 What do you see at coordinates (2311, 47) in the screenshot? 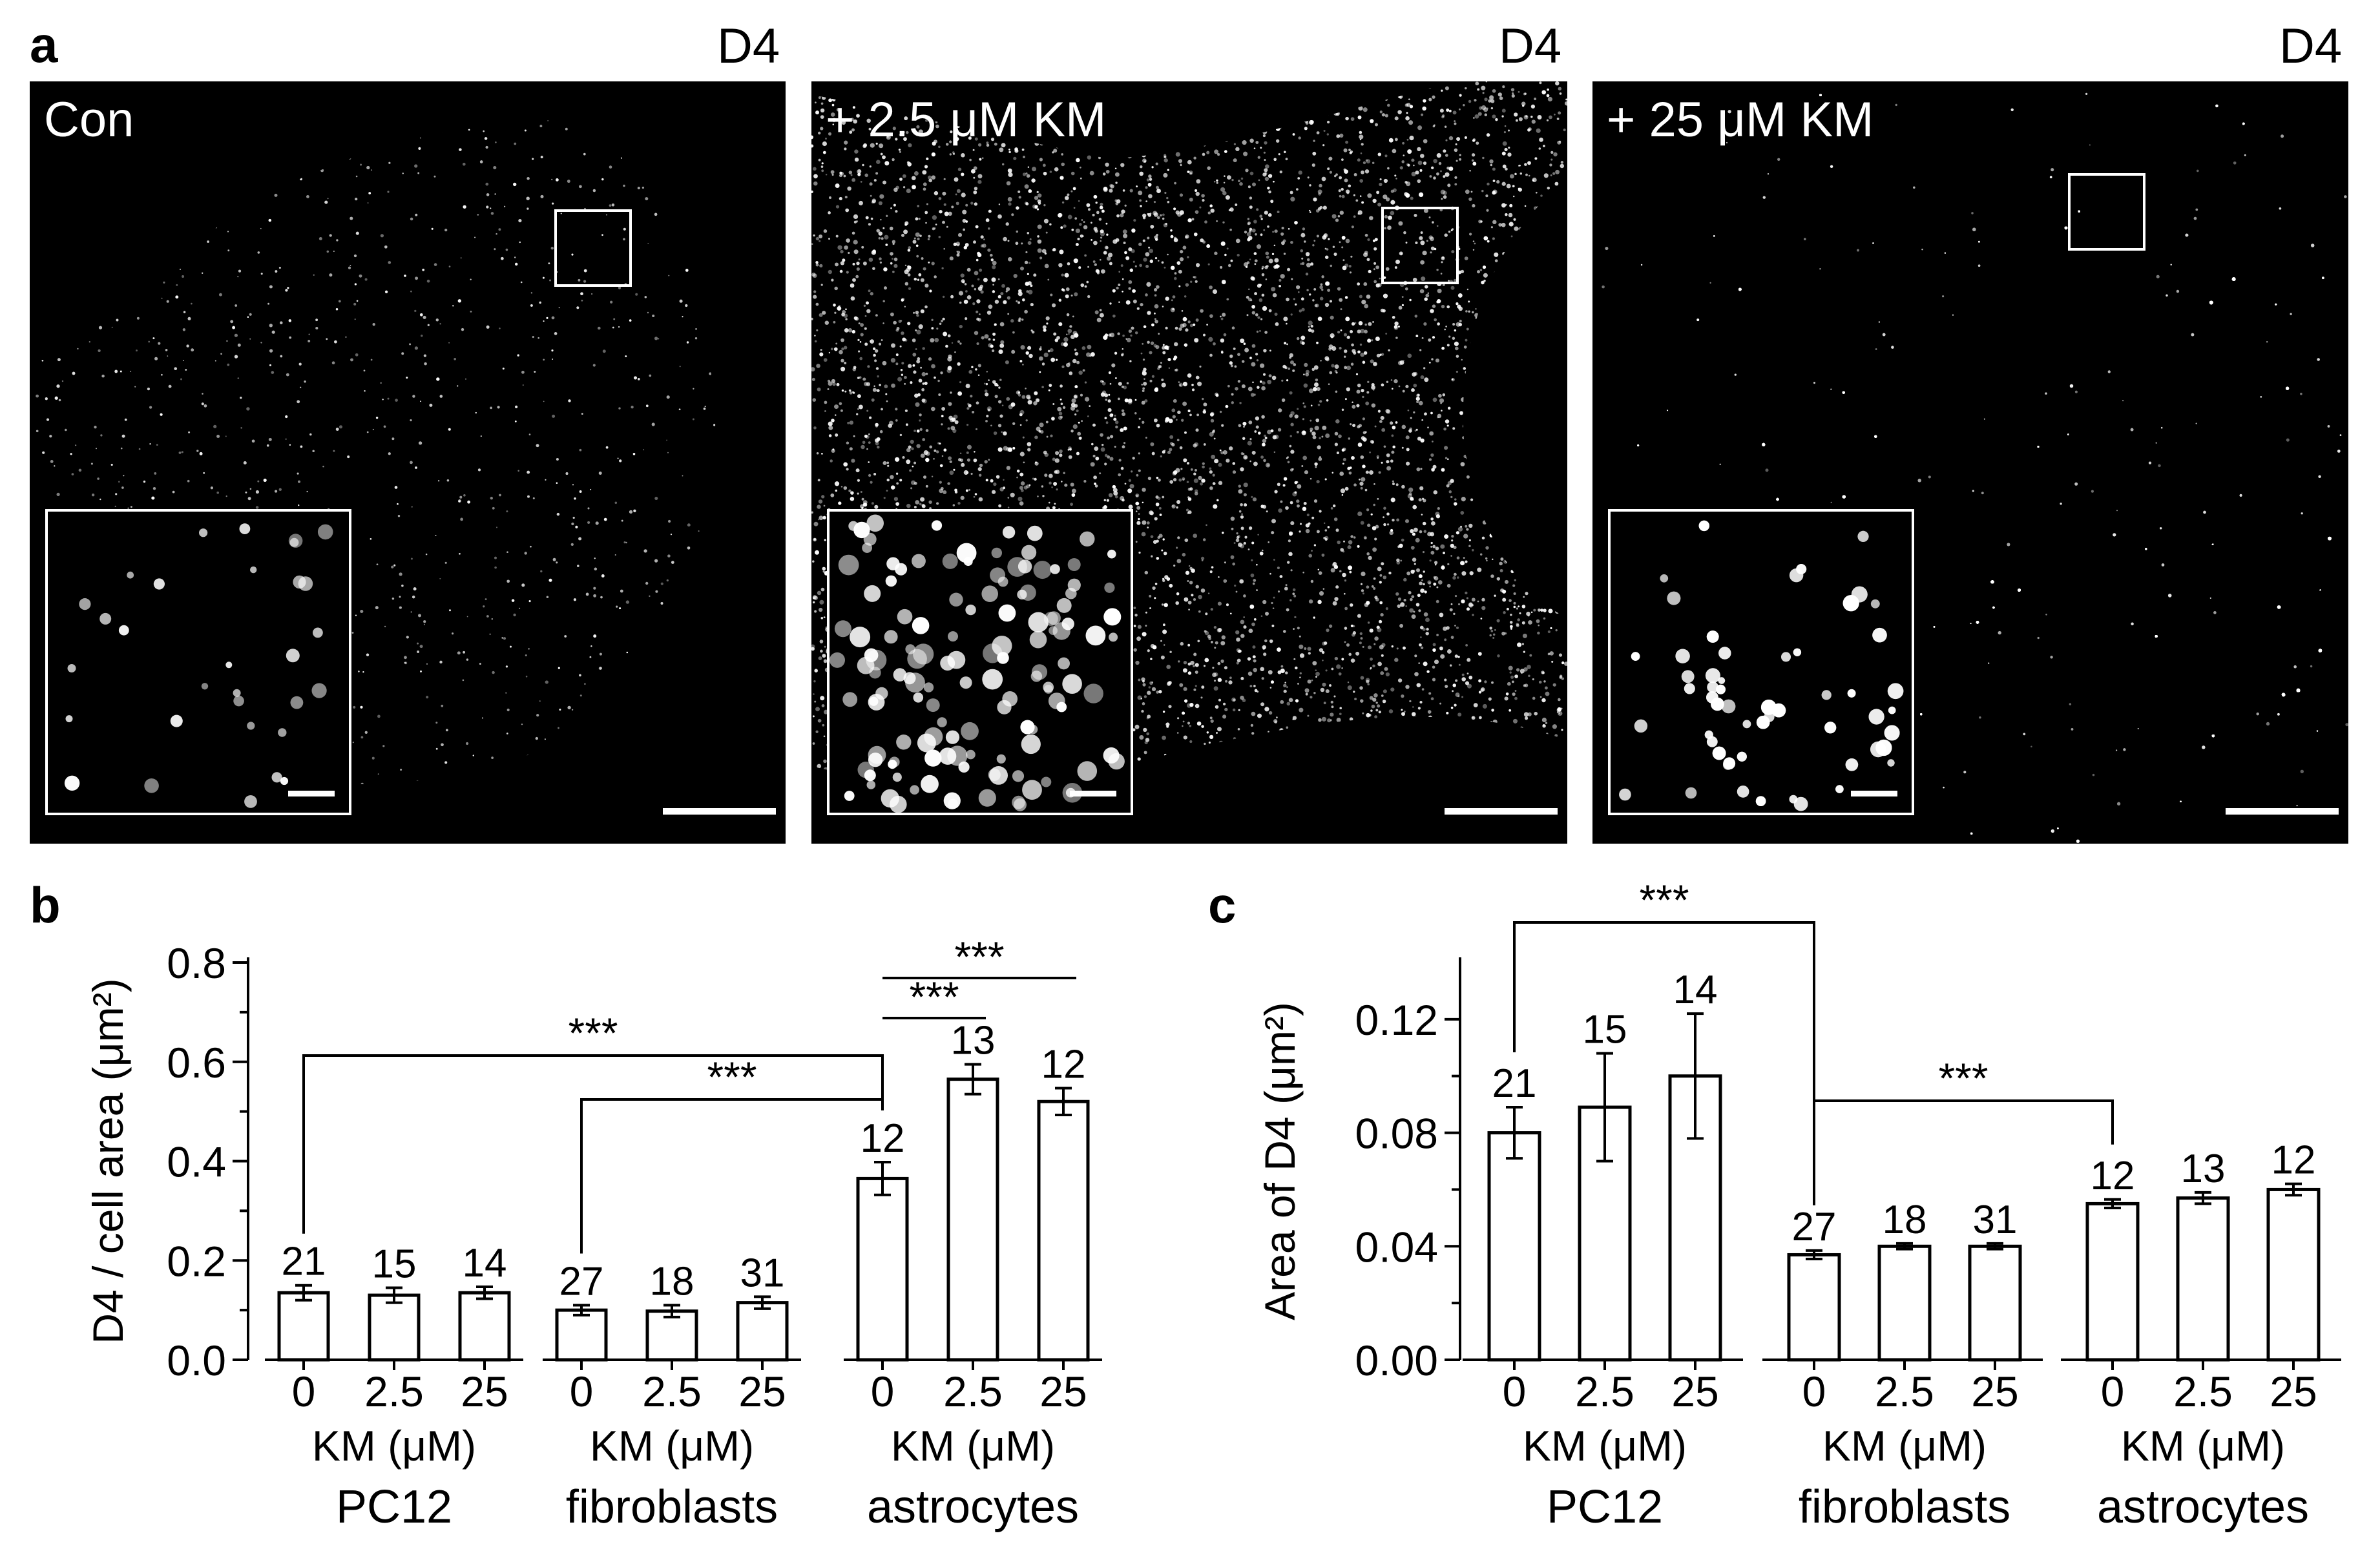
I see `channel-label-3: D4` at bounding box center [2311, 47].